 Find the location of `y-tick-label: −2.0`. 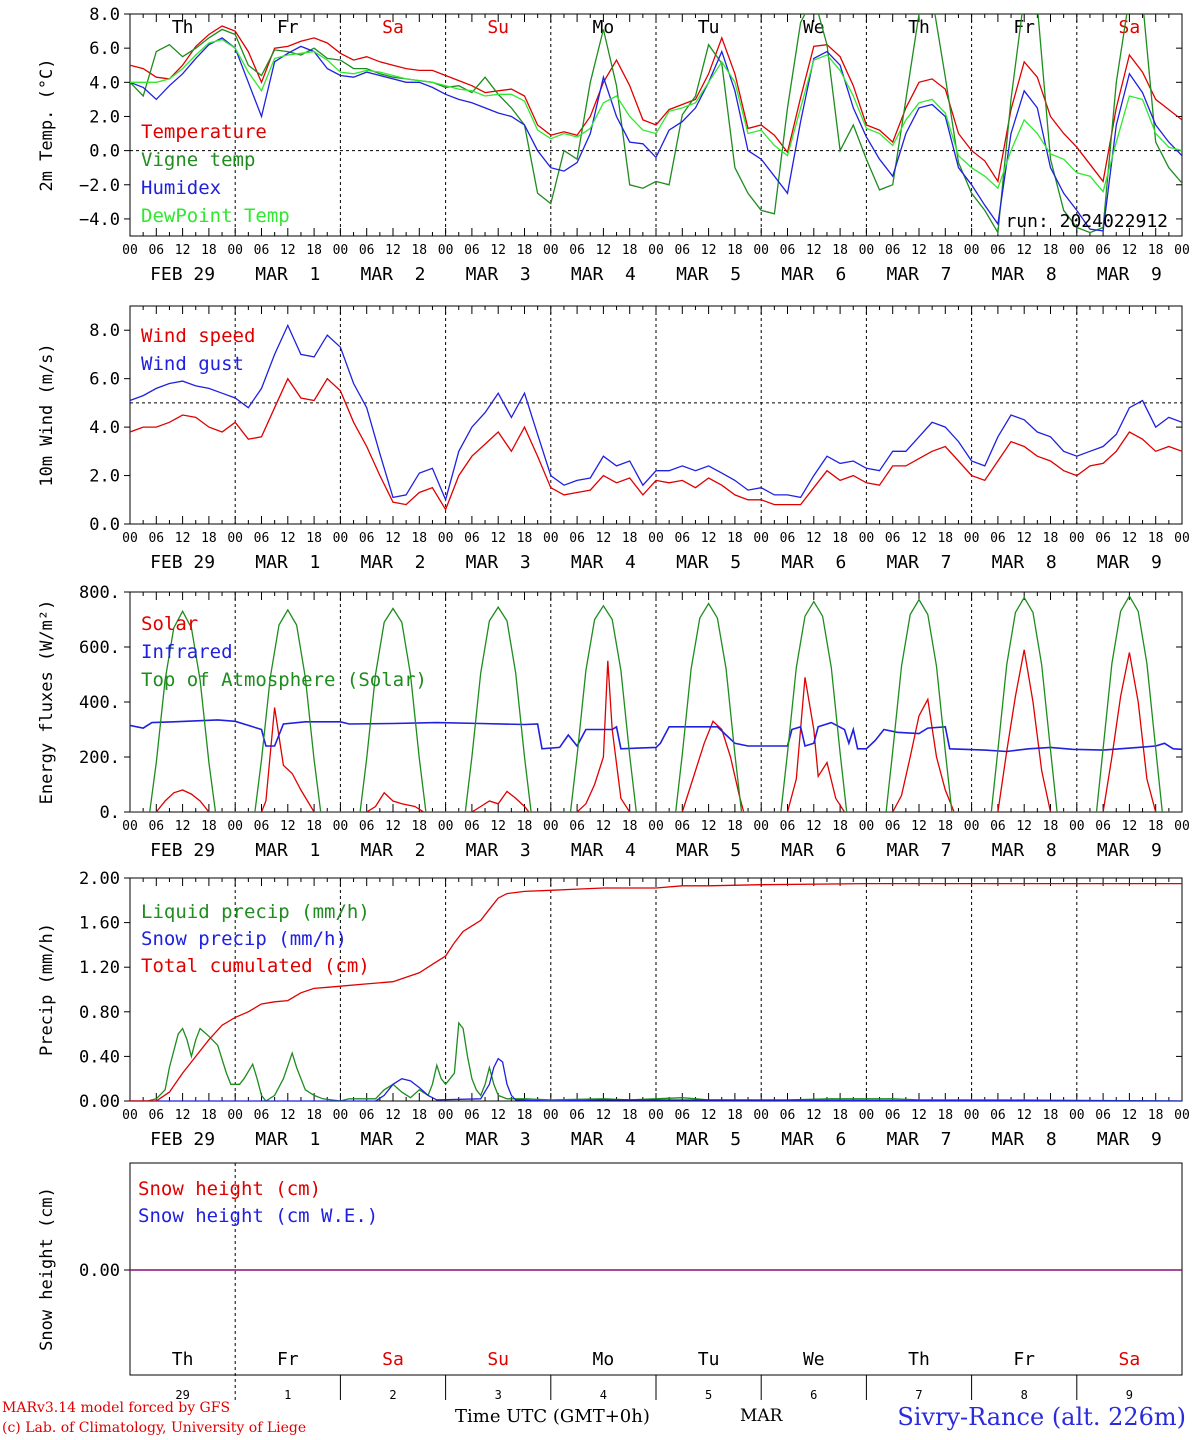

y-tick-label: −2.0 is located at coordinates (99, 186).